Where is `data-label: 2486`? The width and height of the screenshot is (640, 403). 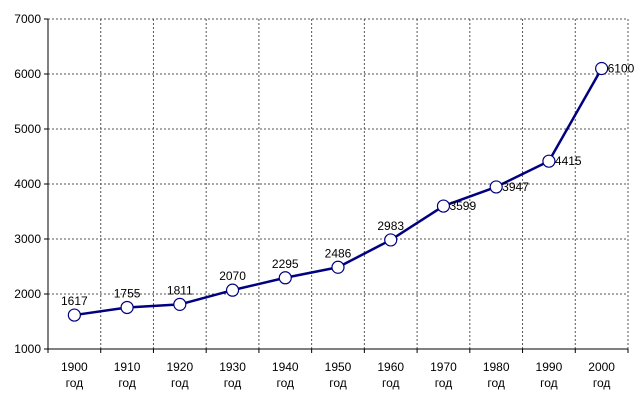
data-label: 2486 is located at coordinates (338, 253).